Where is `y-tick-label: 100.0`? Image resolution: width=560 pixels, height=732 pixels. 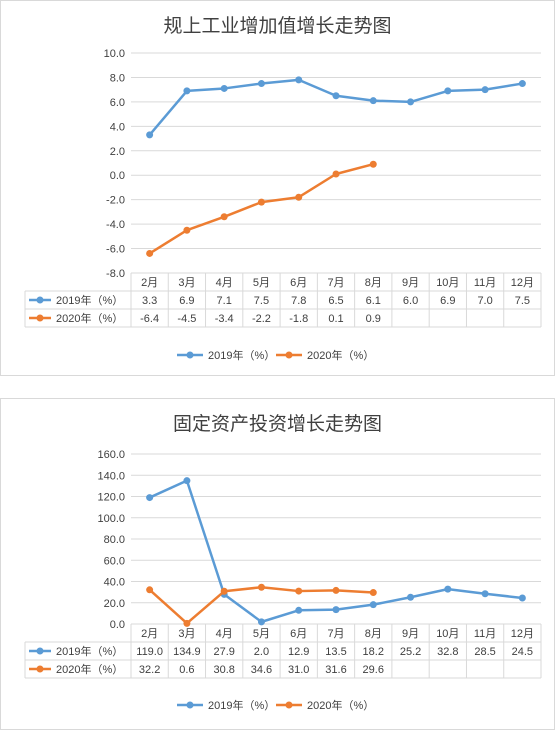
y-tick-label: 100.0 is located at coordinates (111, 519).